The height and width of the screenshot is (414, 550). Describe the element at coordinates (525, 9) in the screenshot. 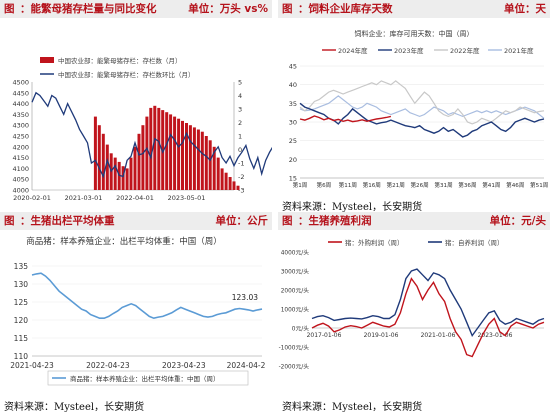

I see `panel-unit: 单位：天` at that location.